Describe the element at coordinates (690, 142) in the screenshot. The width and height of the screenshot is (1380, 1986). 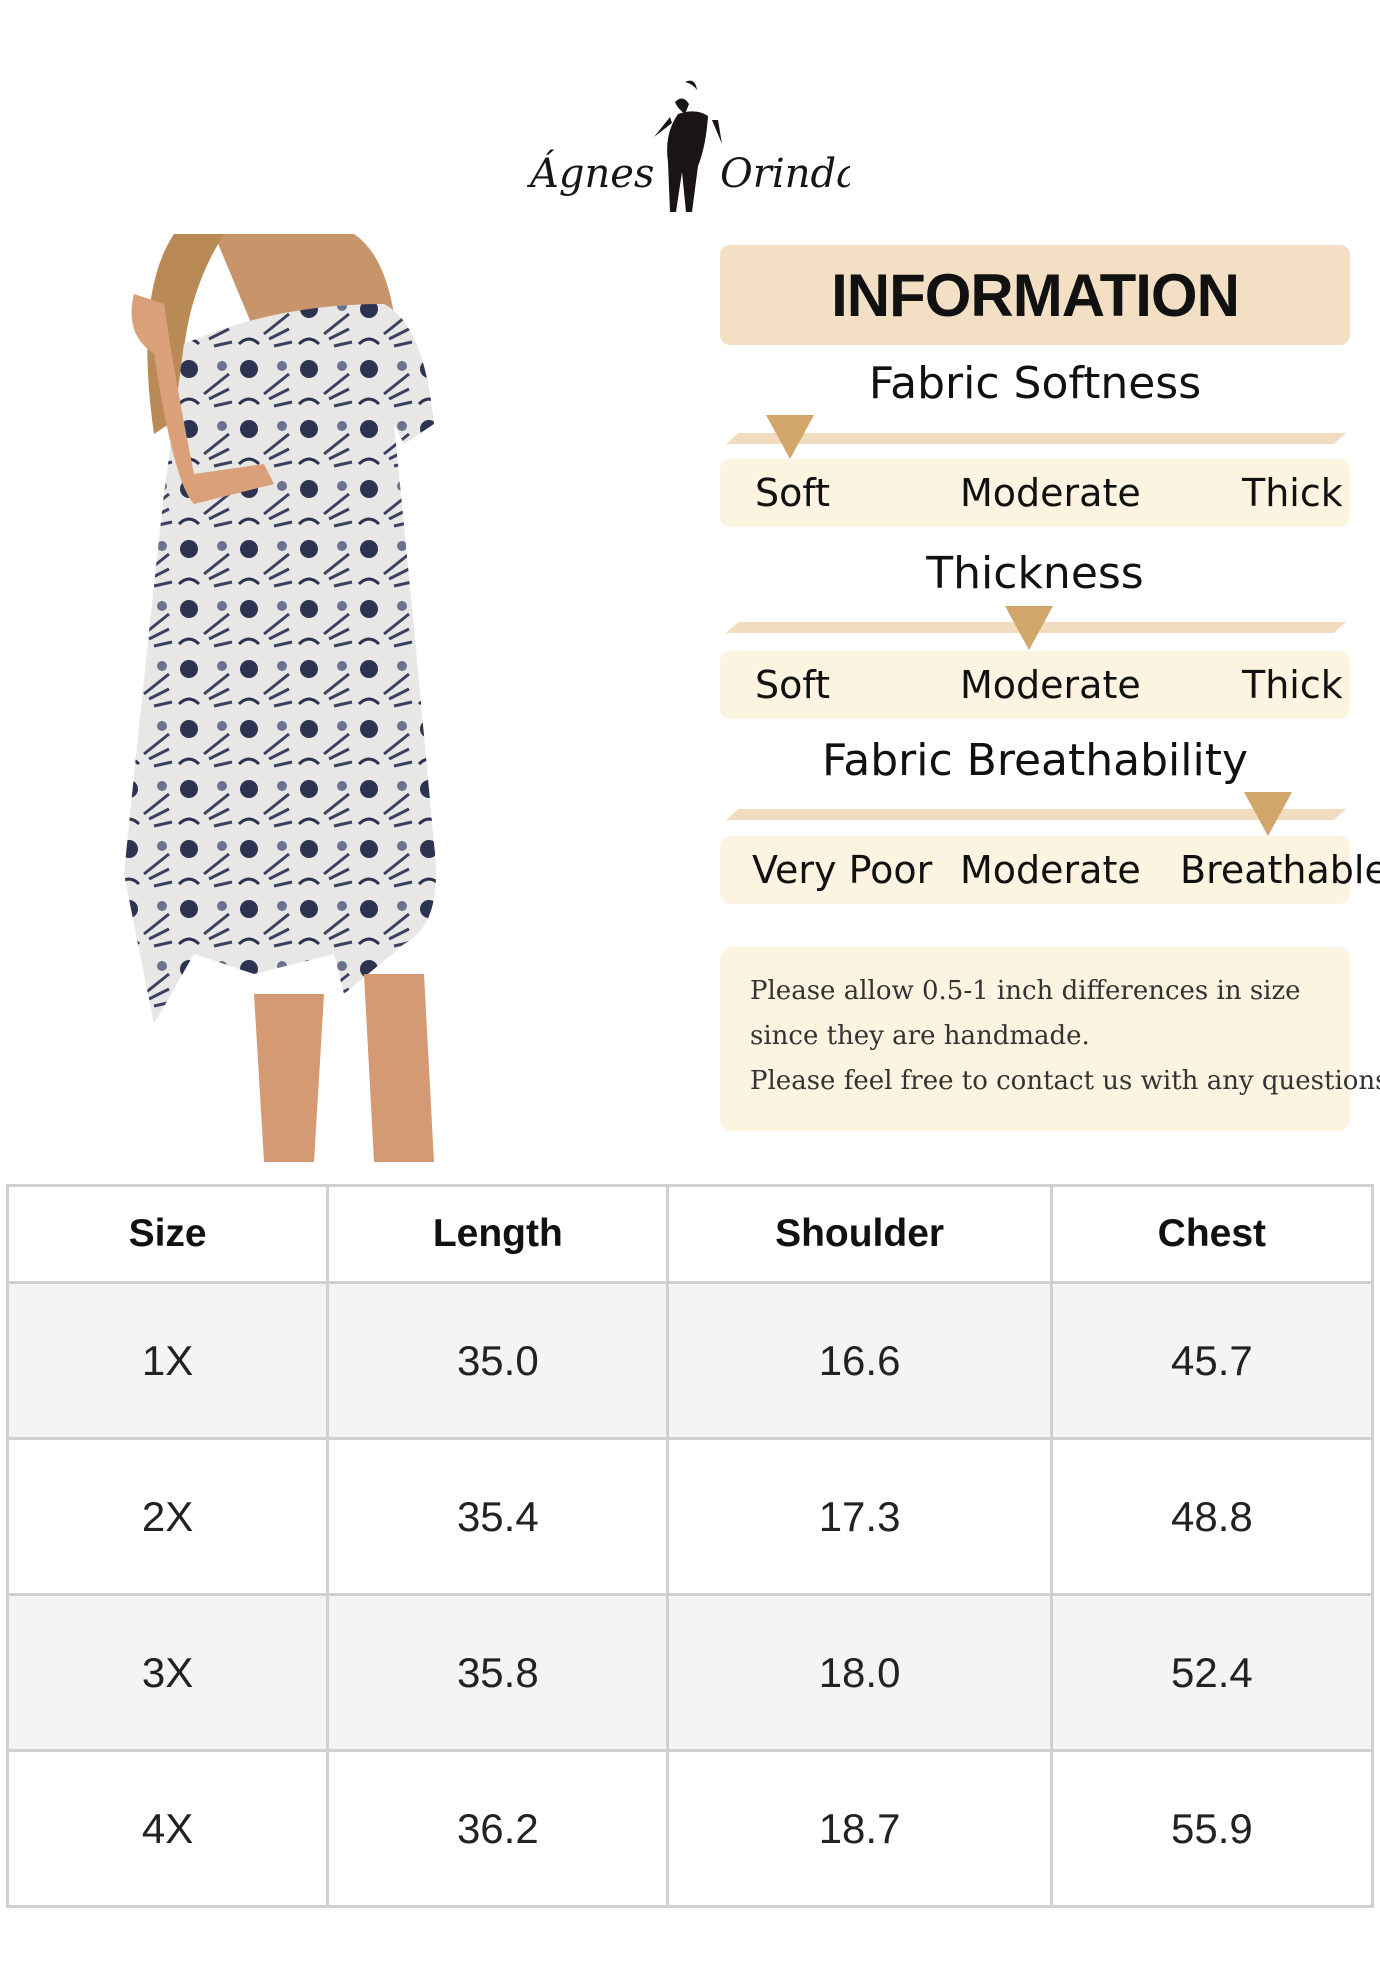
I see `brand-logo: Ágnes Orinda` at that location.